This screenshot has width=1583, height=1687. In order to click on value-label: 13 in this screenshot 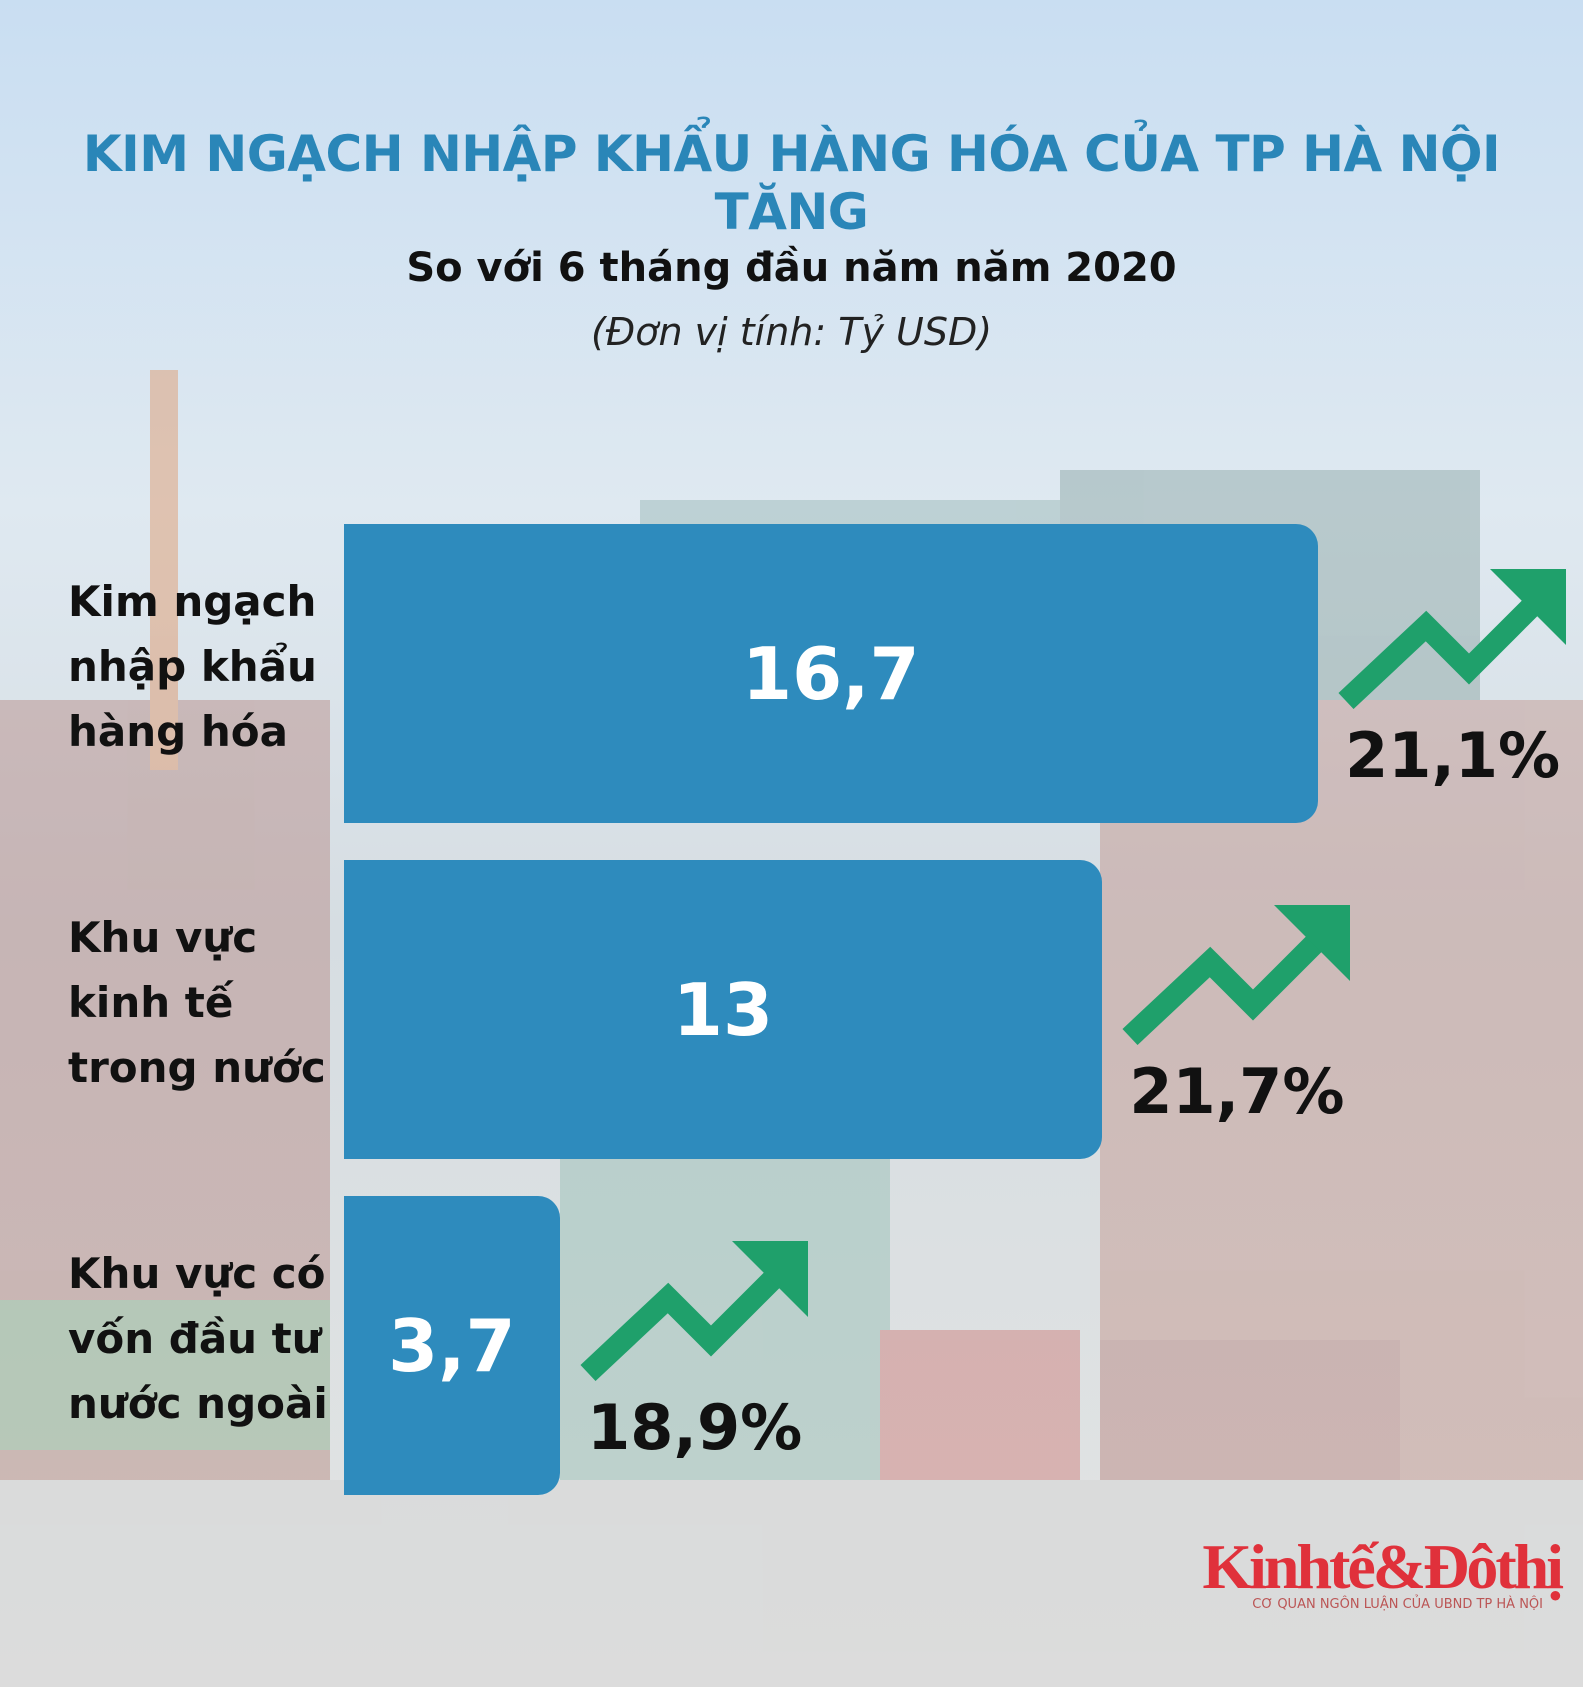, I will do `click(723, 1010)`.